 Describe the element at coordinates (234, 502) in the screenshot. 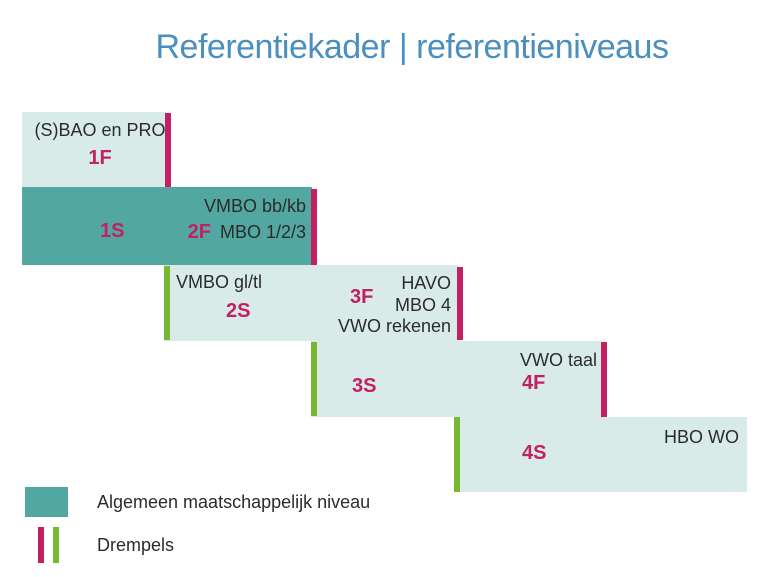

I see `legend-niveau-label: Algemeen maatschappelijk niveau` at that location.